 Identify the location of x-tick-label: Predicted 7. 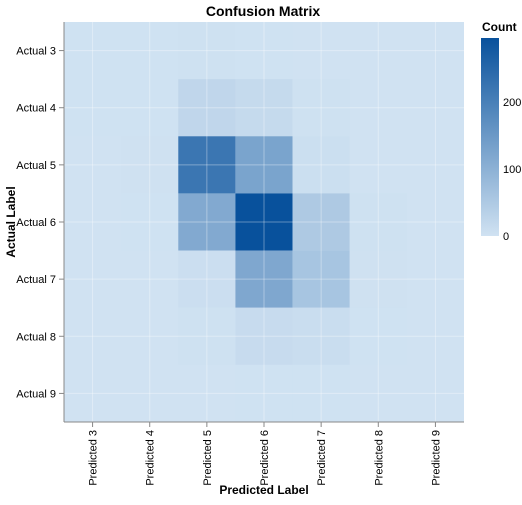
(322, 458).